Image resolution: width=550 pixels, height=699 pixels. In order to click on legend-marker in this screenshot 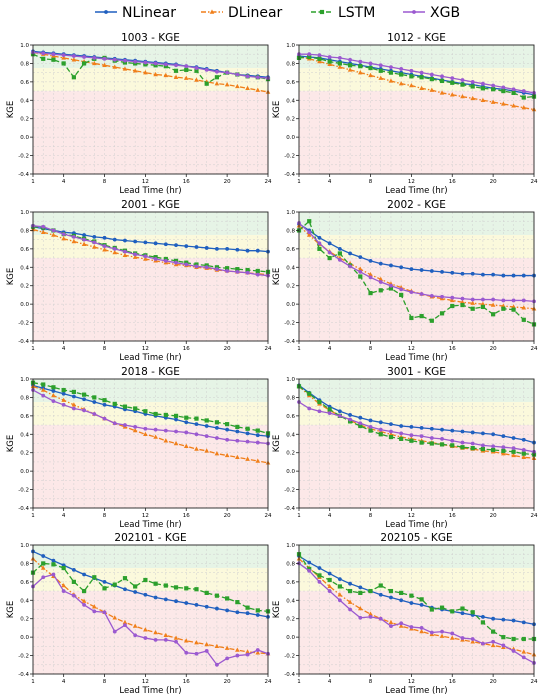, I will do `click(414, 12)`.